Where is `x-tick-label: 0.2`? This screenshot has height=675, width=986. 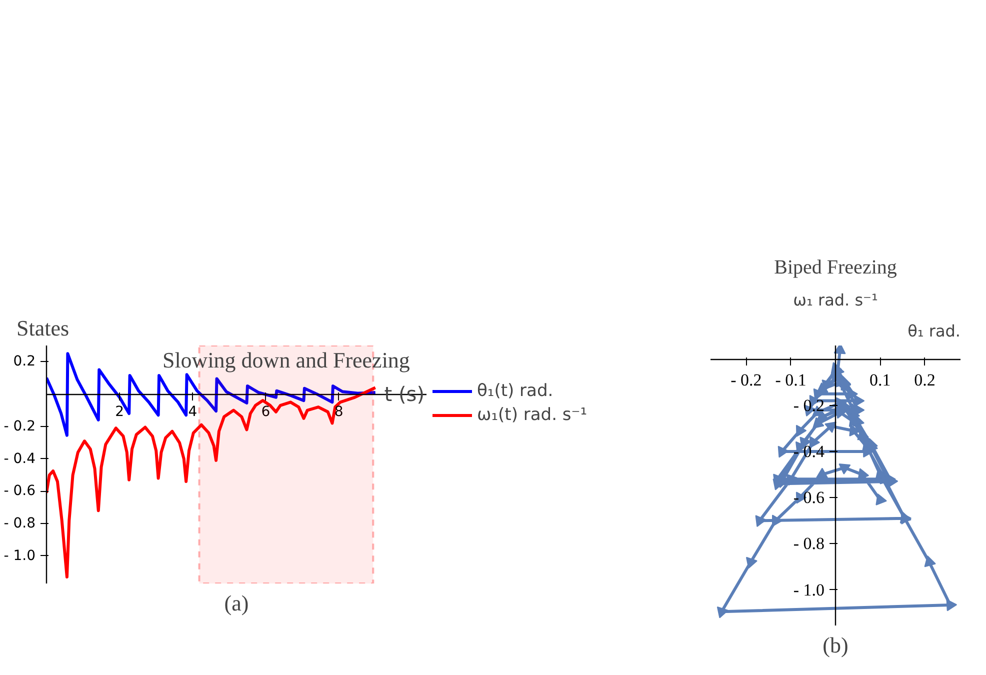
x-tick-label: 0.2 is located at coordinates (925, 380).